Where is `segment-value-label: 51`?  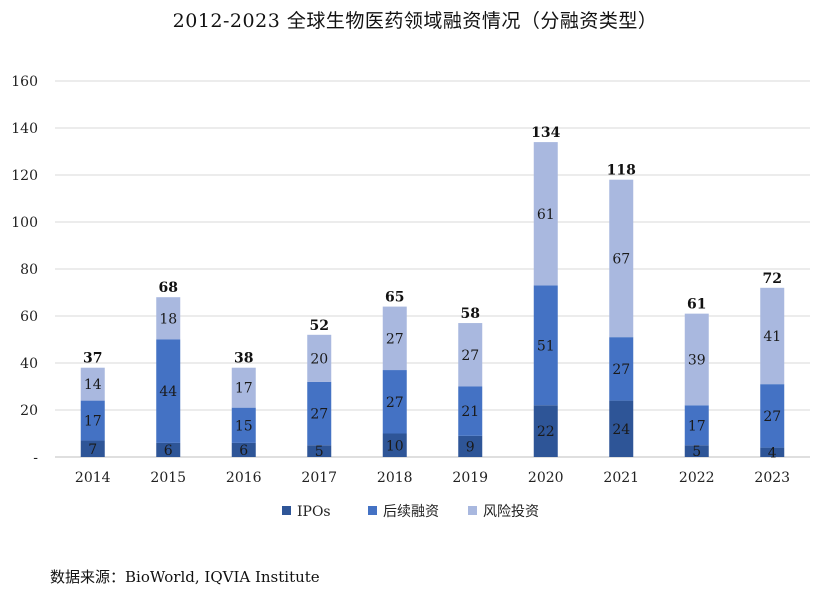
segment-value-label: 51 is located at coordinates (546, 346).